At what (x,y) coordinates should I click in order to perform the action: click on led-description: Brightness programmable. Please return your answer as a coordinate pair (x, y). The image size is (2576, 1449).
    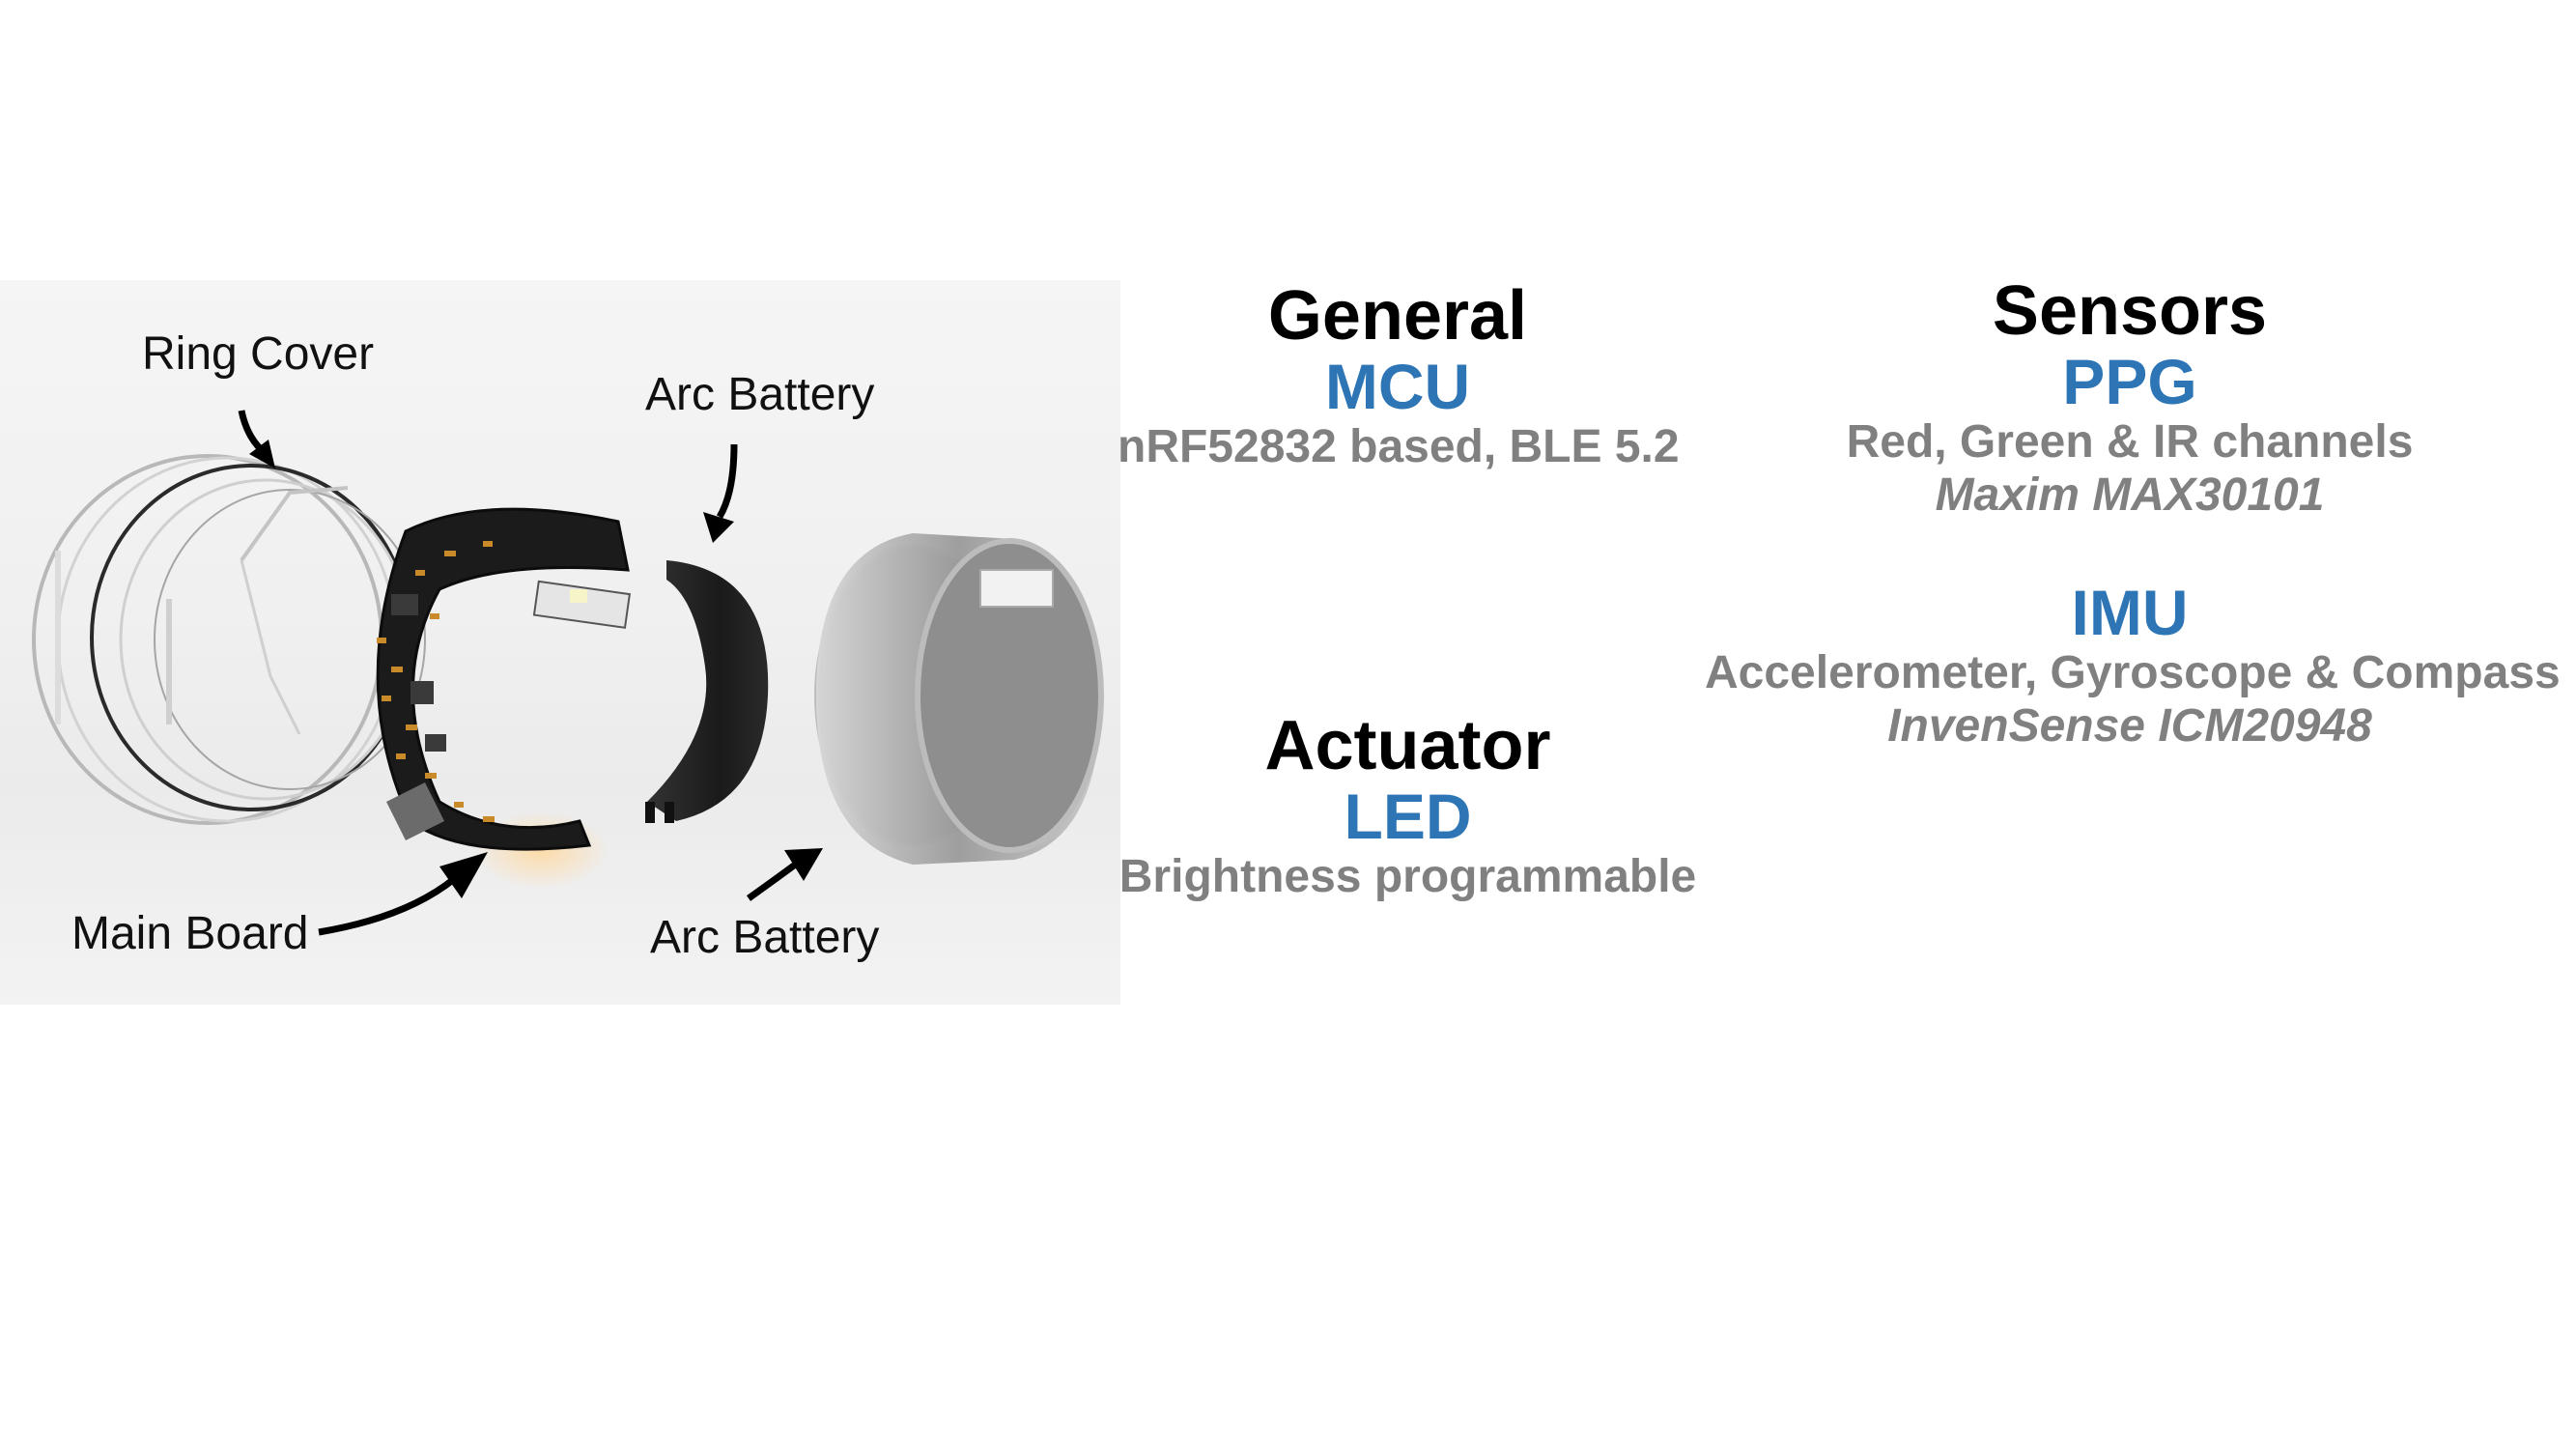
    Looking at the image, I should click on (1407, 876).